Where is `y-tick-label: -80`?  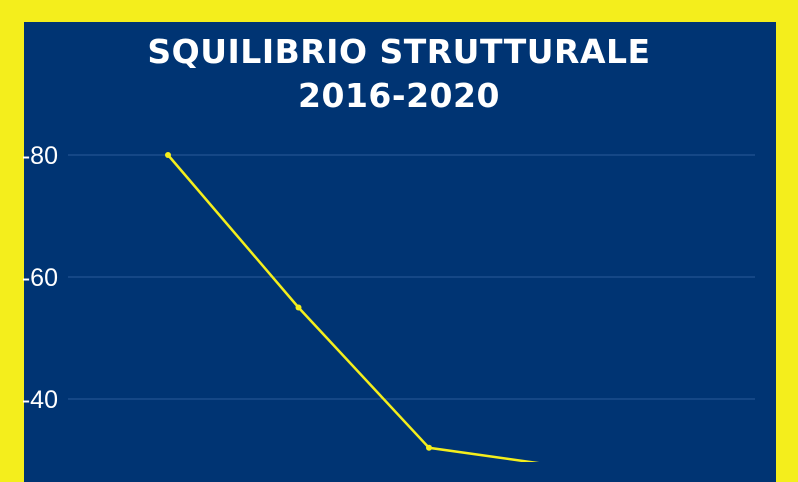
y-tick-label: -80 is located at coordinates (40, 156).